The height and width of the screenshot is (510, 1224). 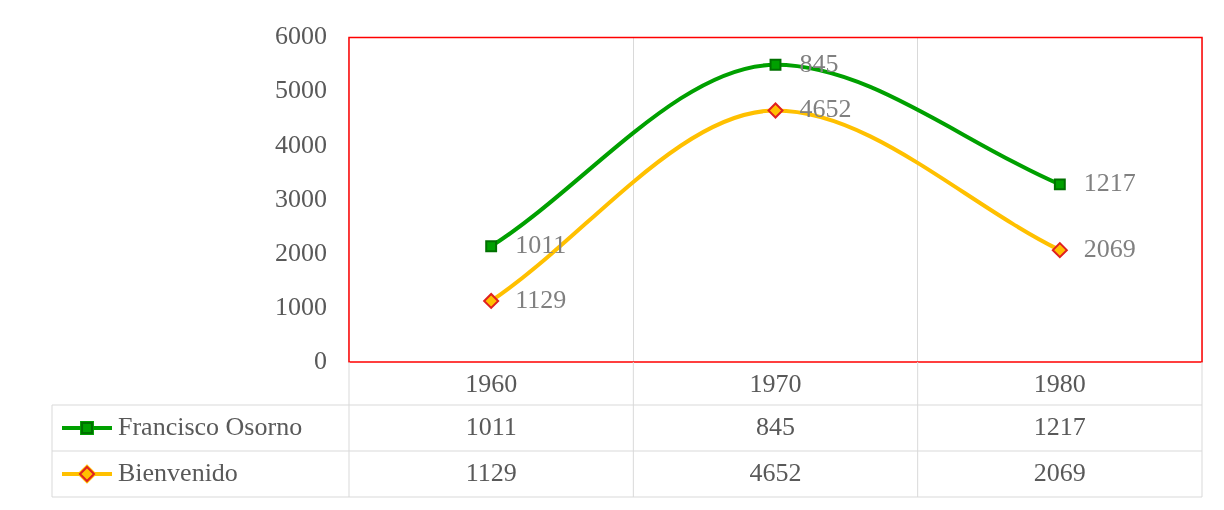 What do you see at coordinates (301, 90) in the screenshot?
I see `y-tick-label: 5000` at bounding box center [301, 90].